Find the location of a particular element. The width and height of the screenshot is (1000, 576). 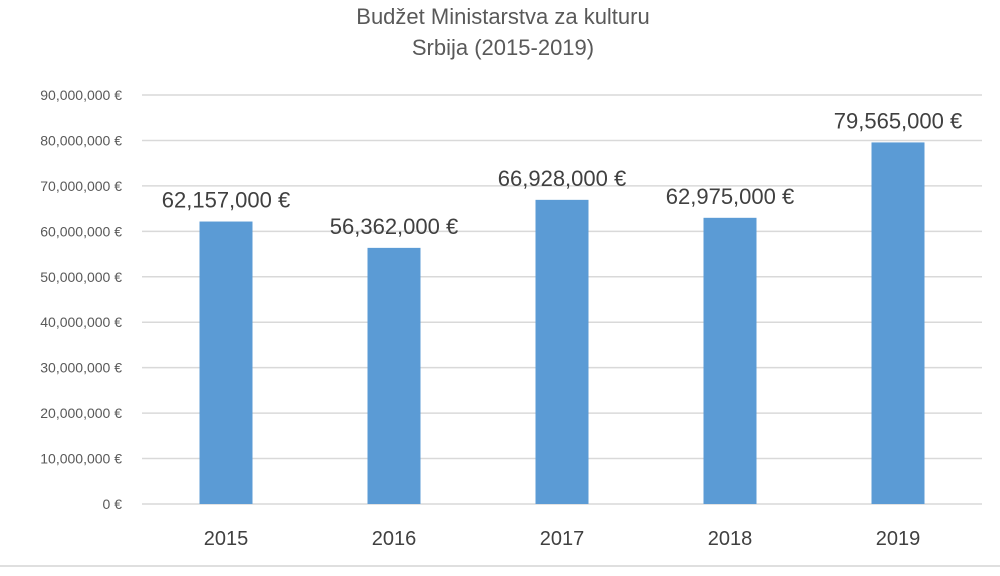

x-tick-label-2019: 2019 is located at coordinates (898, 539).